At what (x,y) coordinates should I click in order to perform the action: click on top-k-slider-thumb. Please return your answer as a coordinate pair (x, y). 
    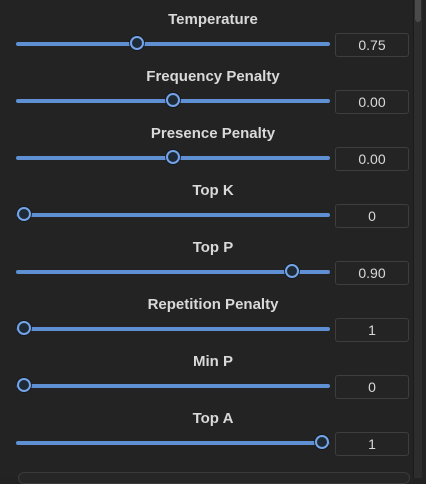
    Looking at the image, I should click on (24, 214).